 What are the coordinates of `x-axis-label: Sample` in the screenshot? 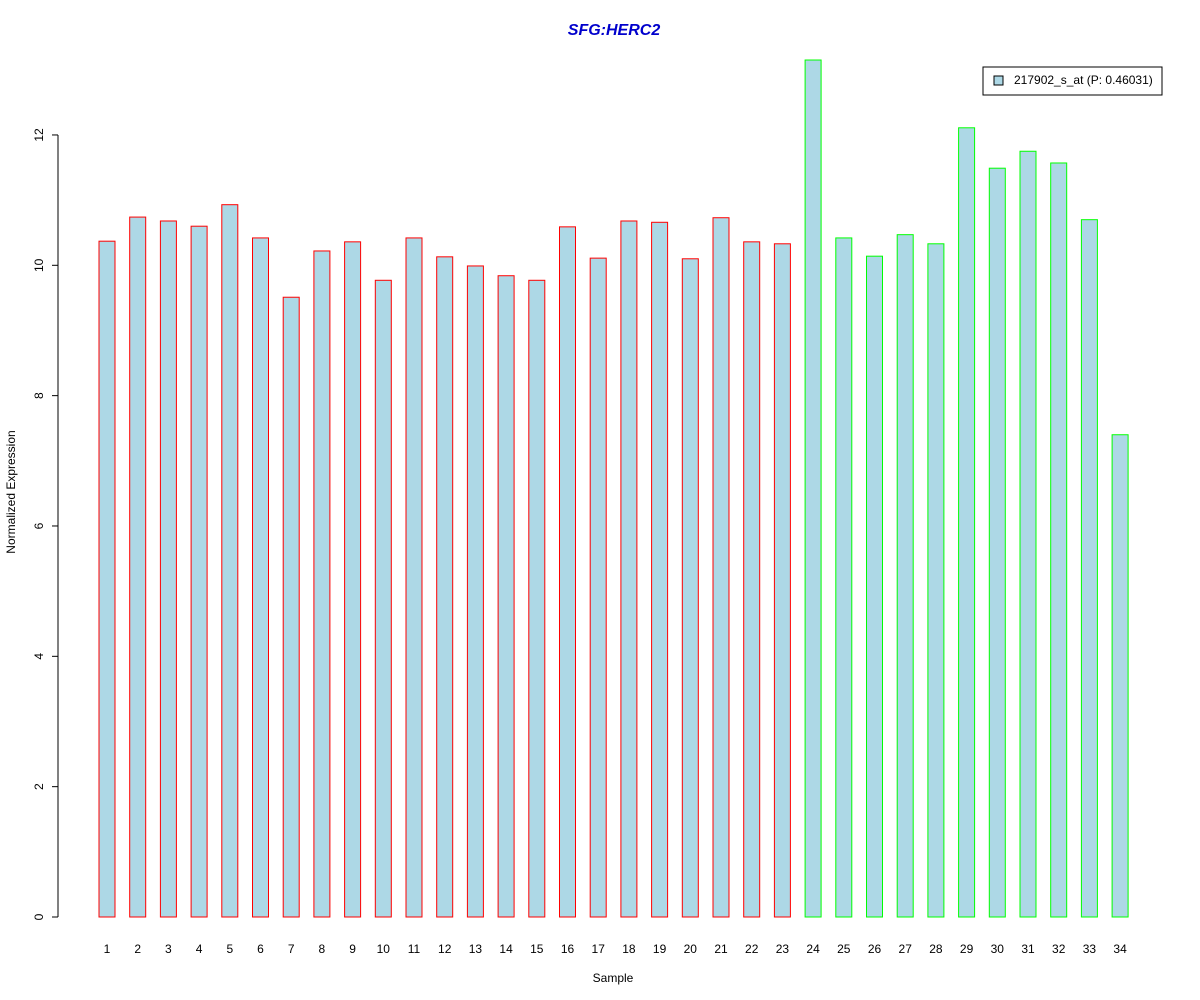 It's located at (613, 978).